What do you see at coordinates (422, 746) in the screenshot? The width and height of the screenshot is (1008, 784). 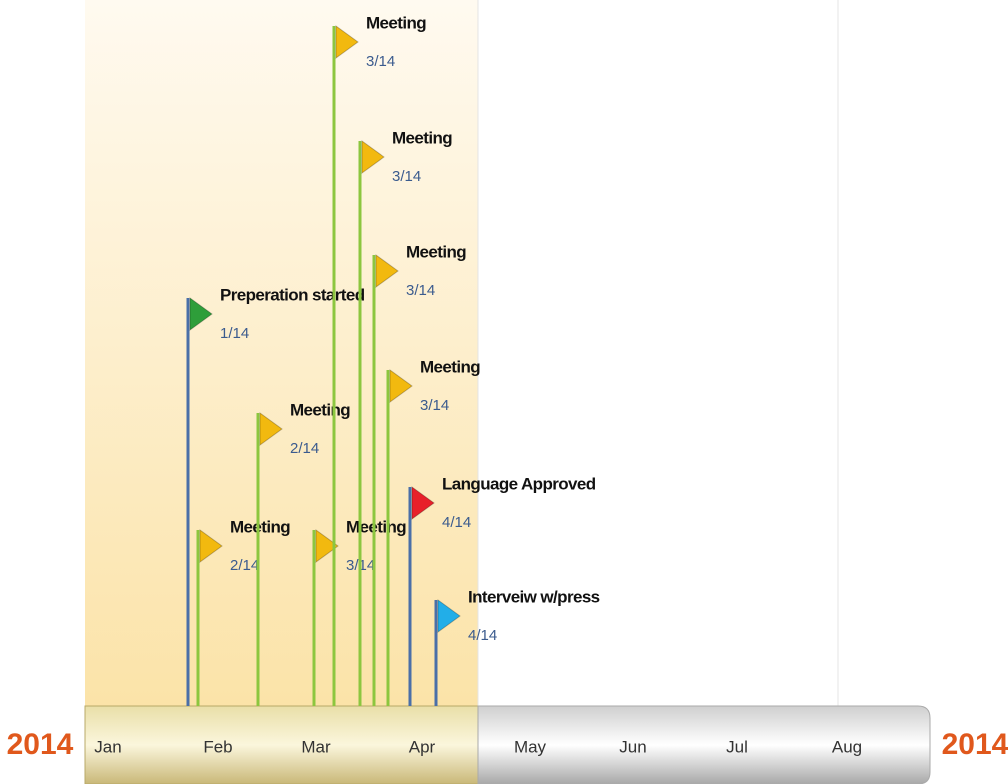 I see `month-label: Apr` at bounding box center [422, 746].